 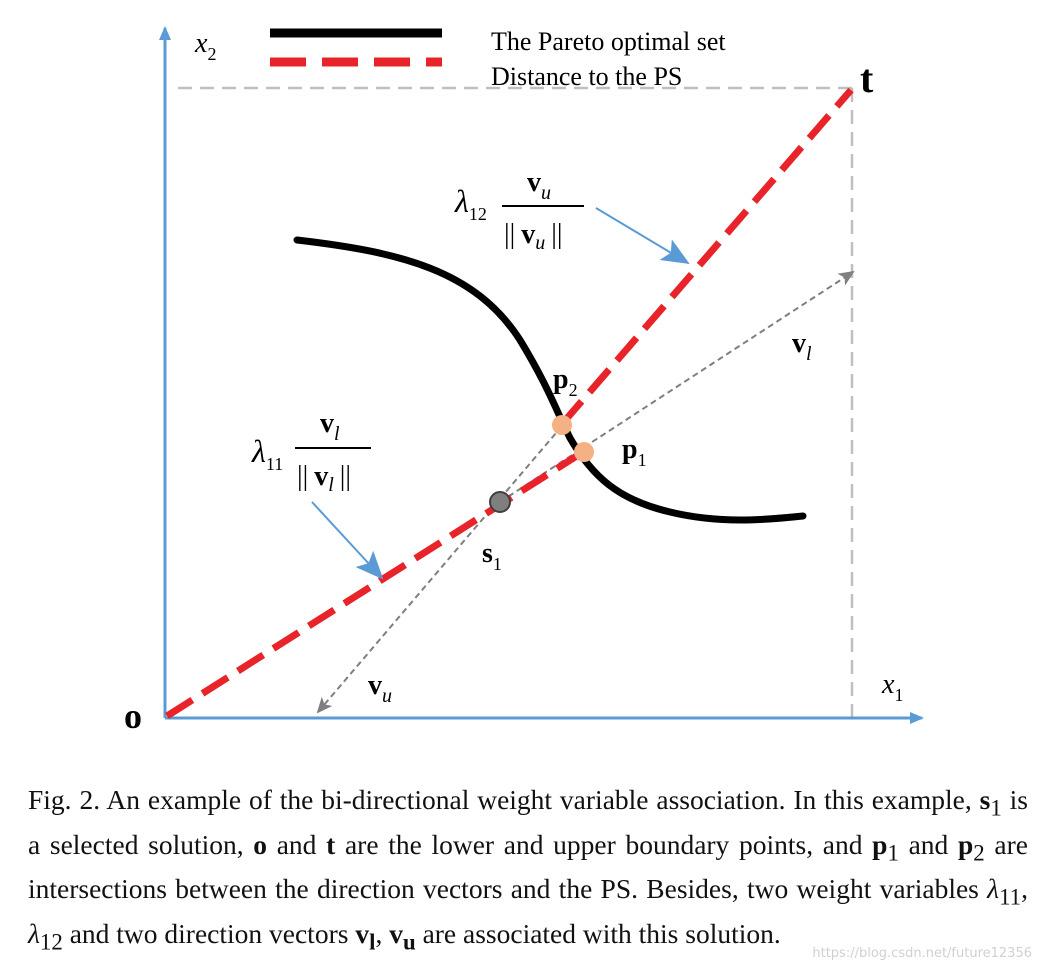 What do you see at coordinates (439, 569) in the screenshot?
I see `direction-vector-vu` at bounding box center [439, 569].